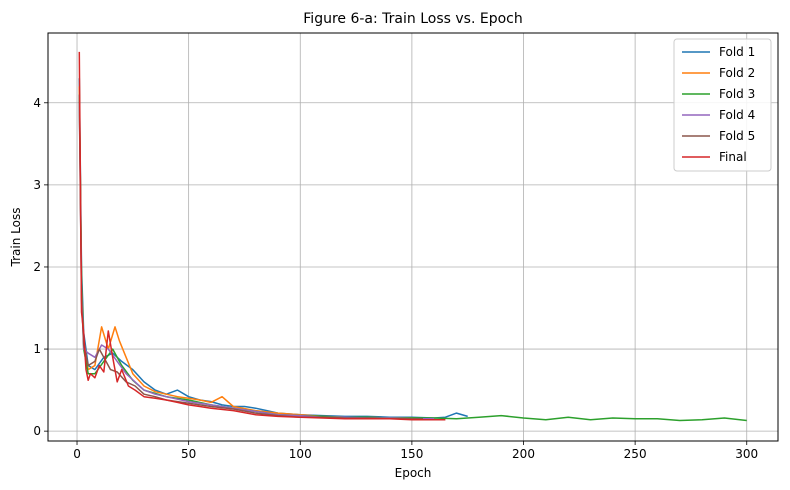 The image size is (790, 490). What do you see at coordinates (16, 238) in the screenshot?
I see `y-axis-label: Train Loss` at bounding box center [16, 238].